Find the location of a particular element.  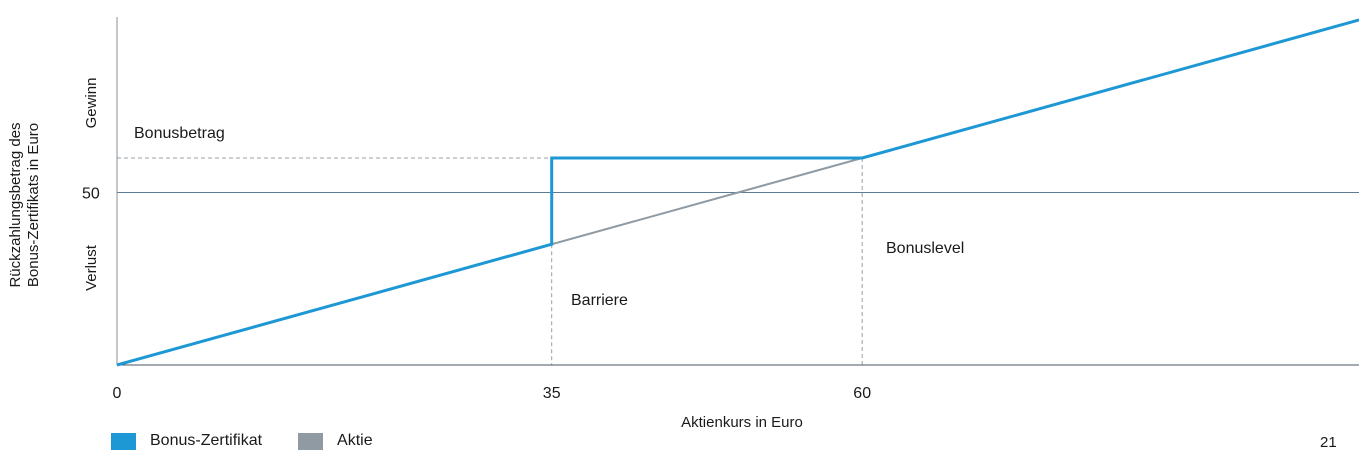

x-tick-label-60: 60 is located at coordinates (862, 393).